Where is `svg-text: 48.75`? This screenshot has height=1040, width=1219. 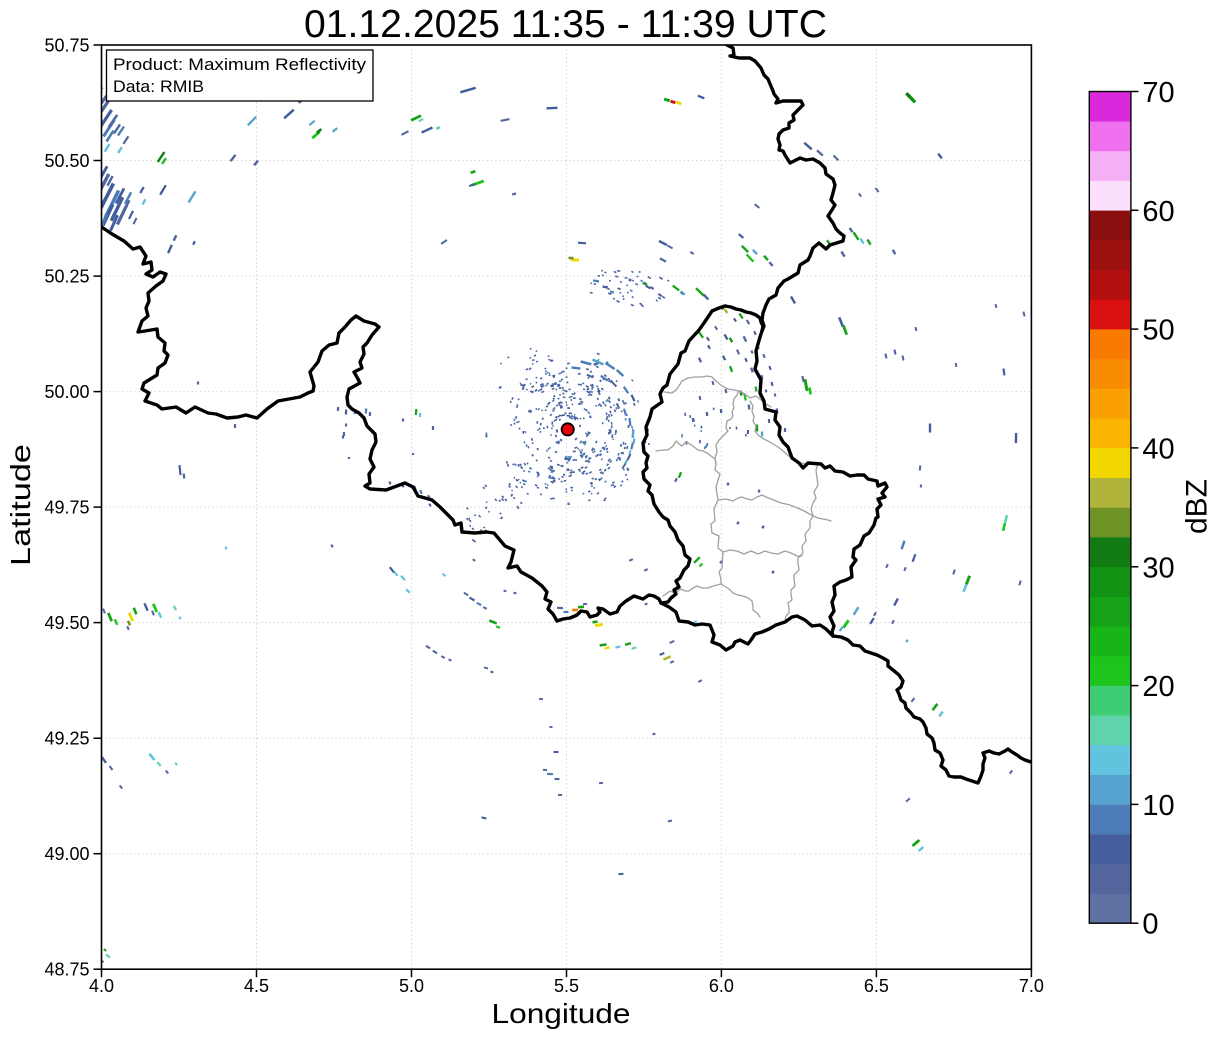 svg-text: 48.75 is located at coordinates (66, 970).